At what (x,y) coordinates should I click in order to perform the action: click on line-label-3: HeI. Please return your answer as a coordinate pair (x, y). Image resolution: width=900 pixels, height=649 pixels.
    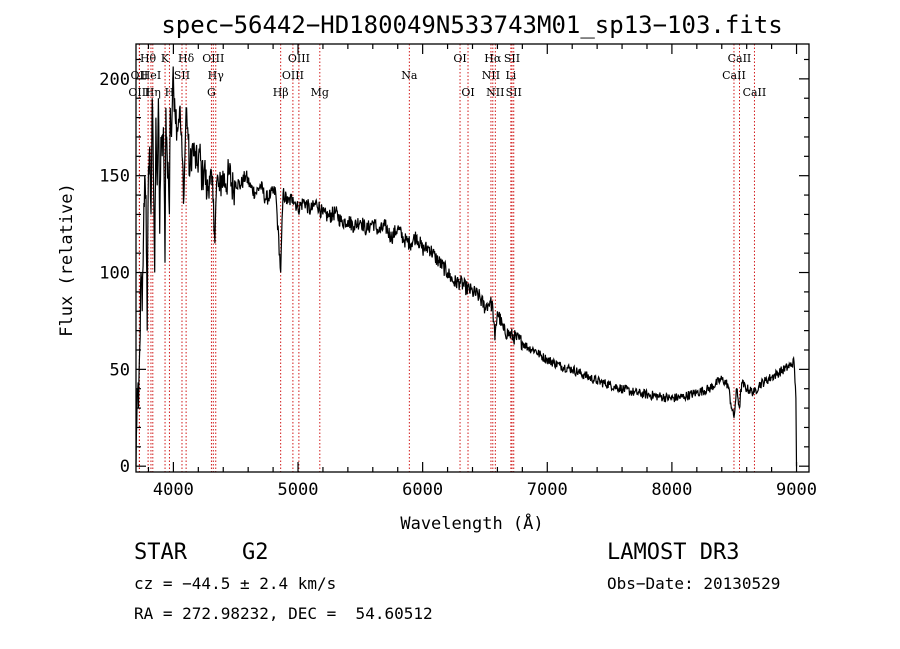
    Looking at the image, I should click on (151, 75).